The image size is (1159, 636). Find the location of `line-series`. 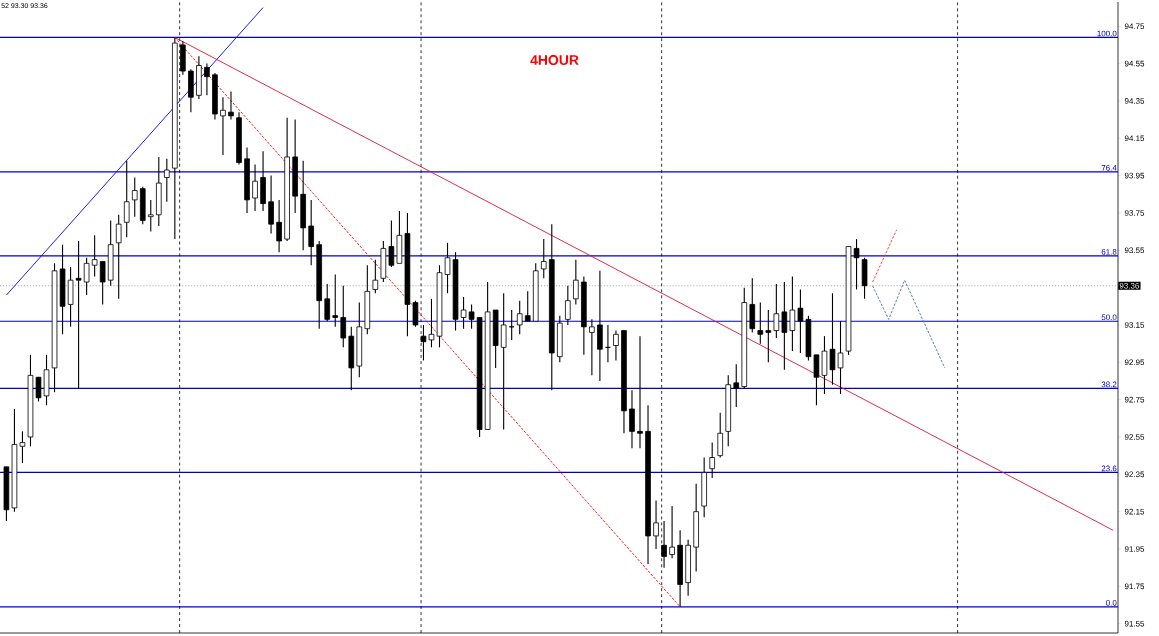

line-series is located at coordinates (909, 324).